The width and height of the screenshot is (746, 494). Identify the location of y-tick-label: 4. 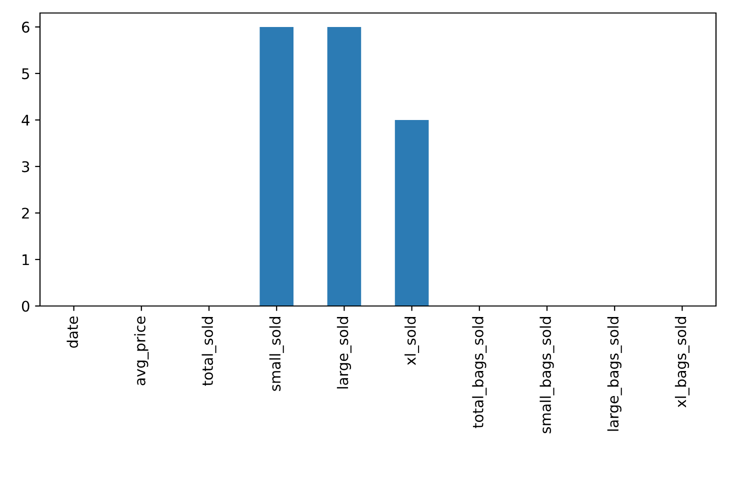
(26, 120).